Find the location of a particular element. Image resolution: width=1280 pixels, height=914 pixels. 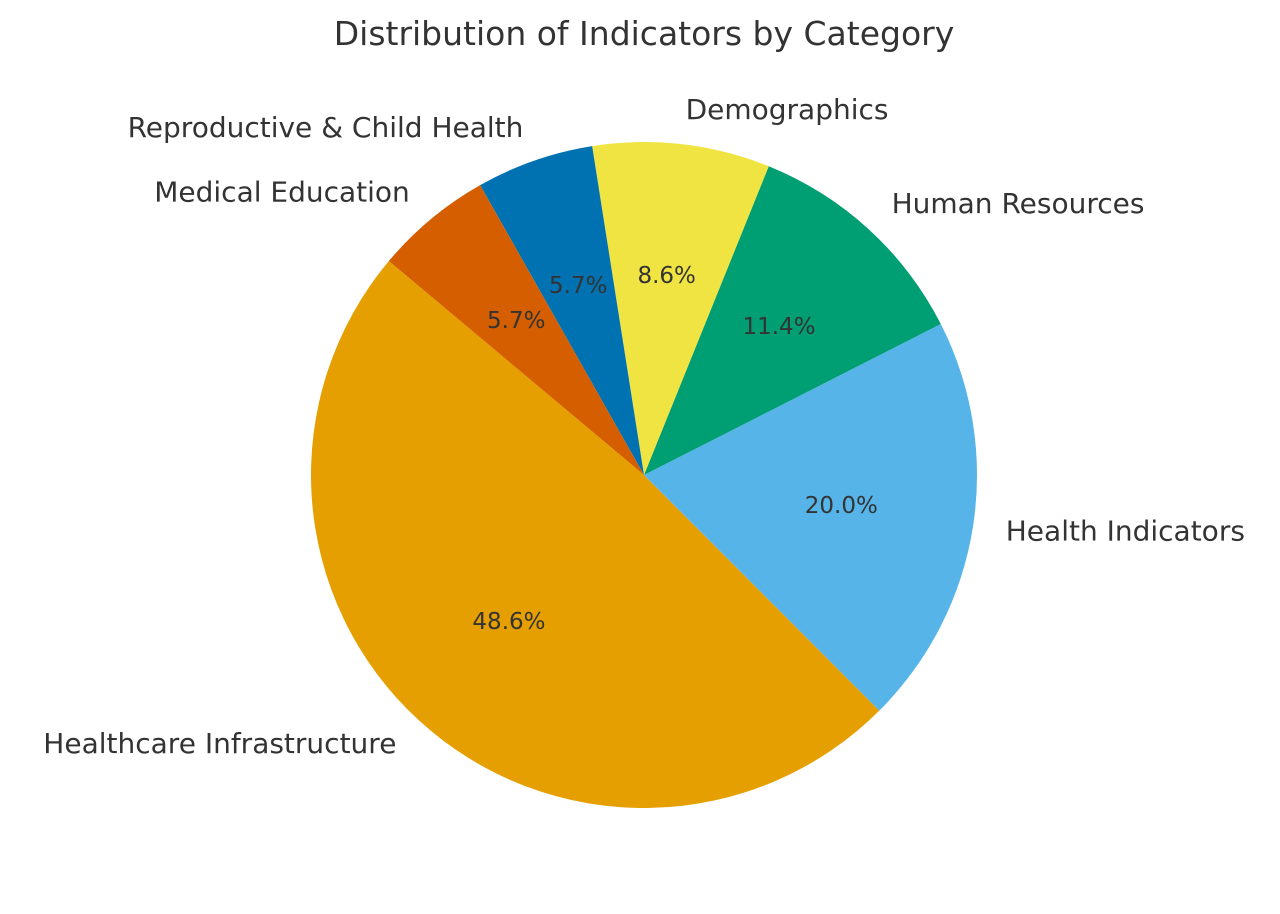

pct-label-human-resources: 11.4% is located at coordinates (778, 327).